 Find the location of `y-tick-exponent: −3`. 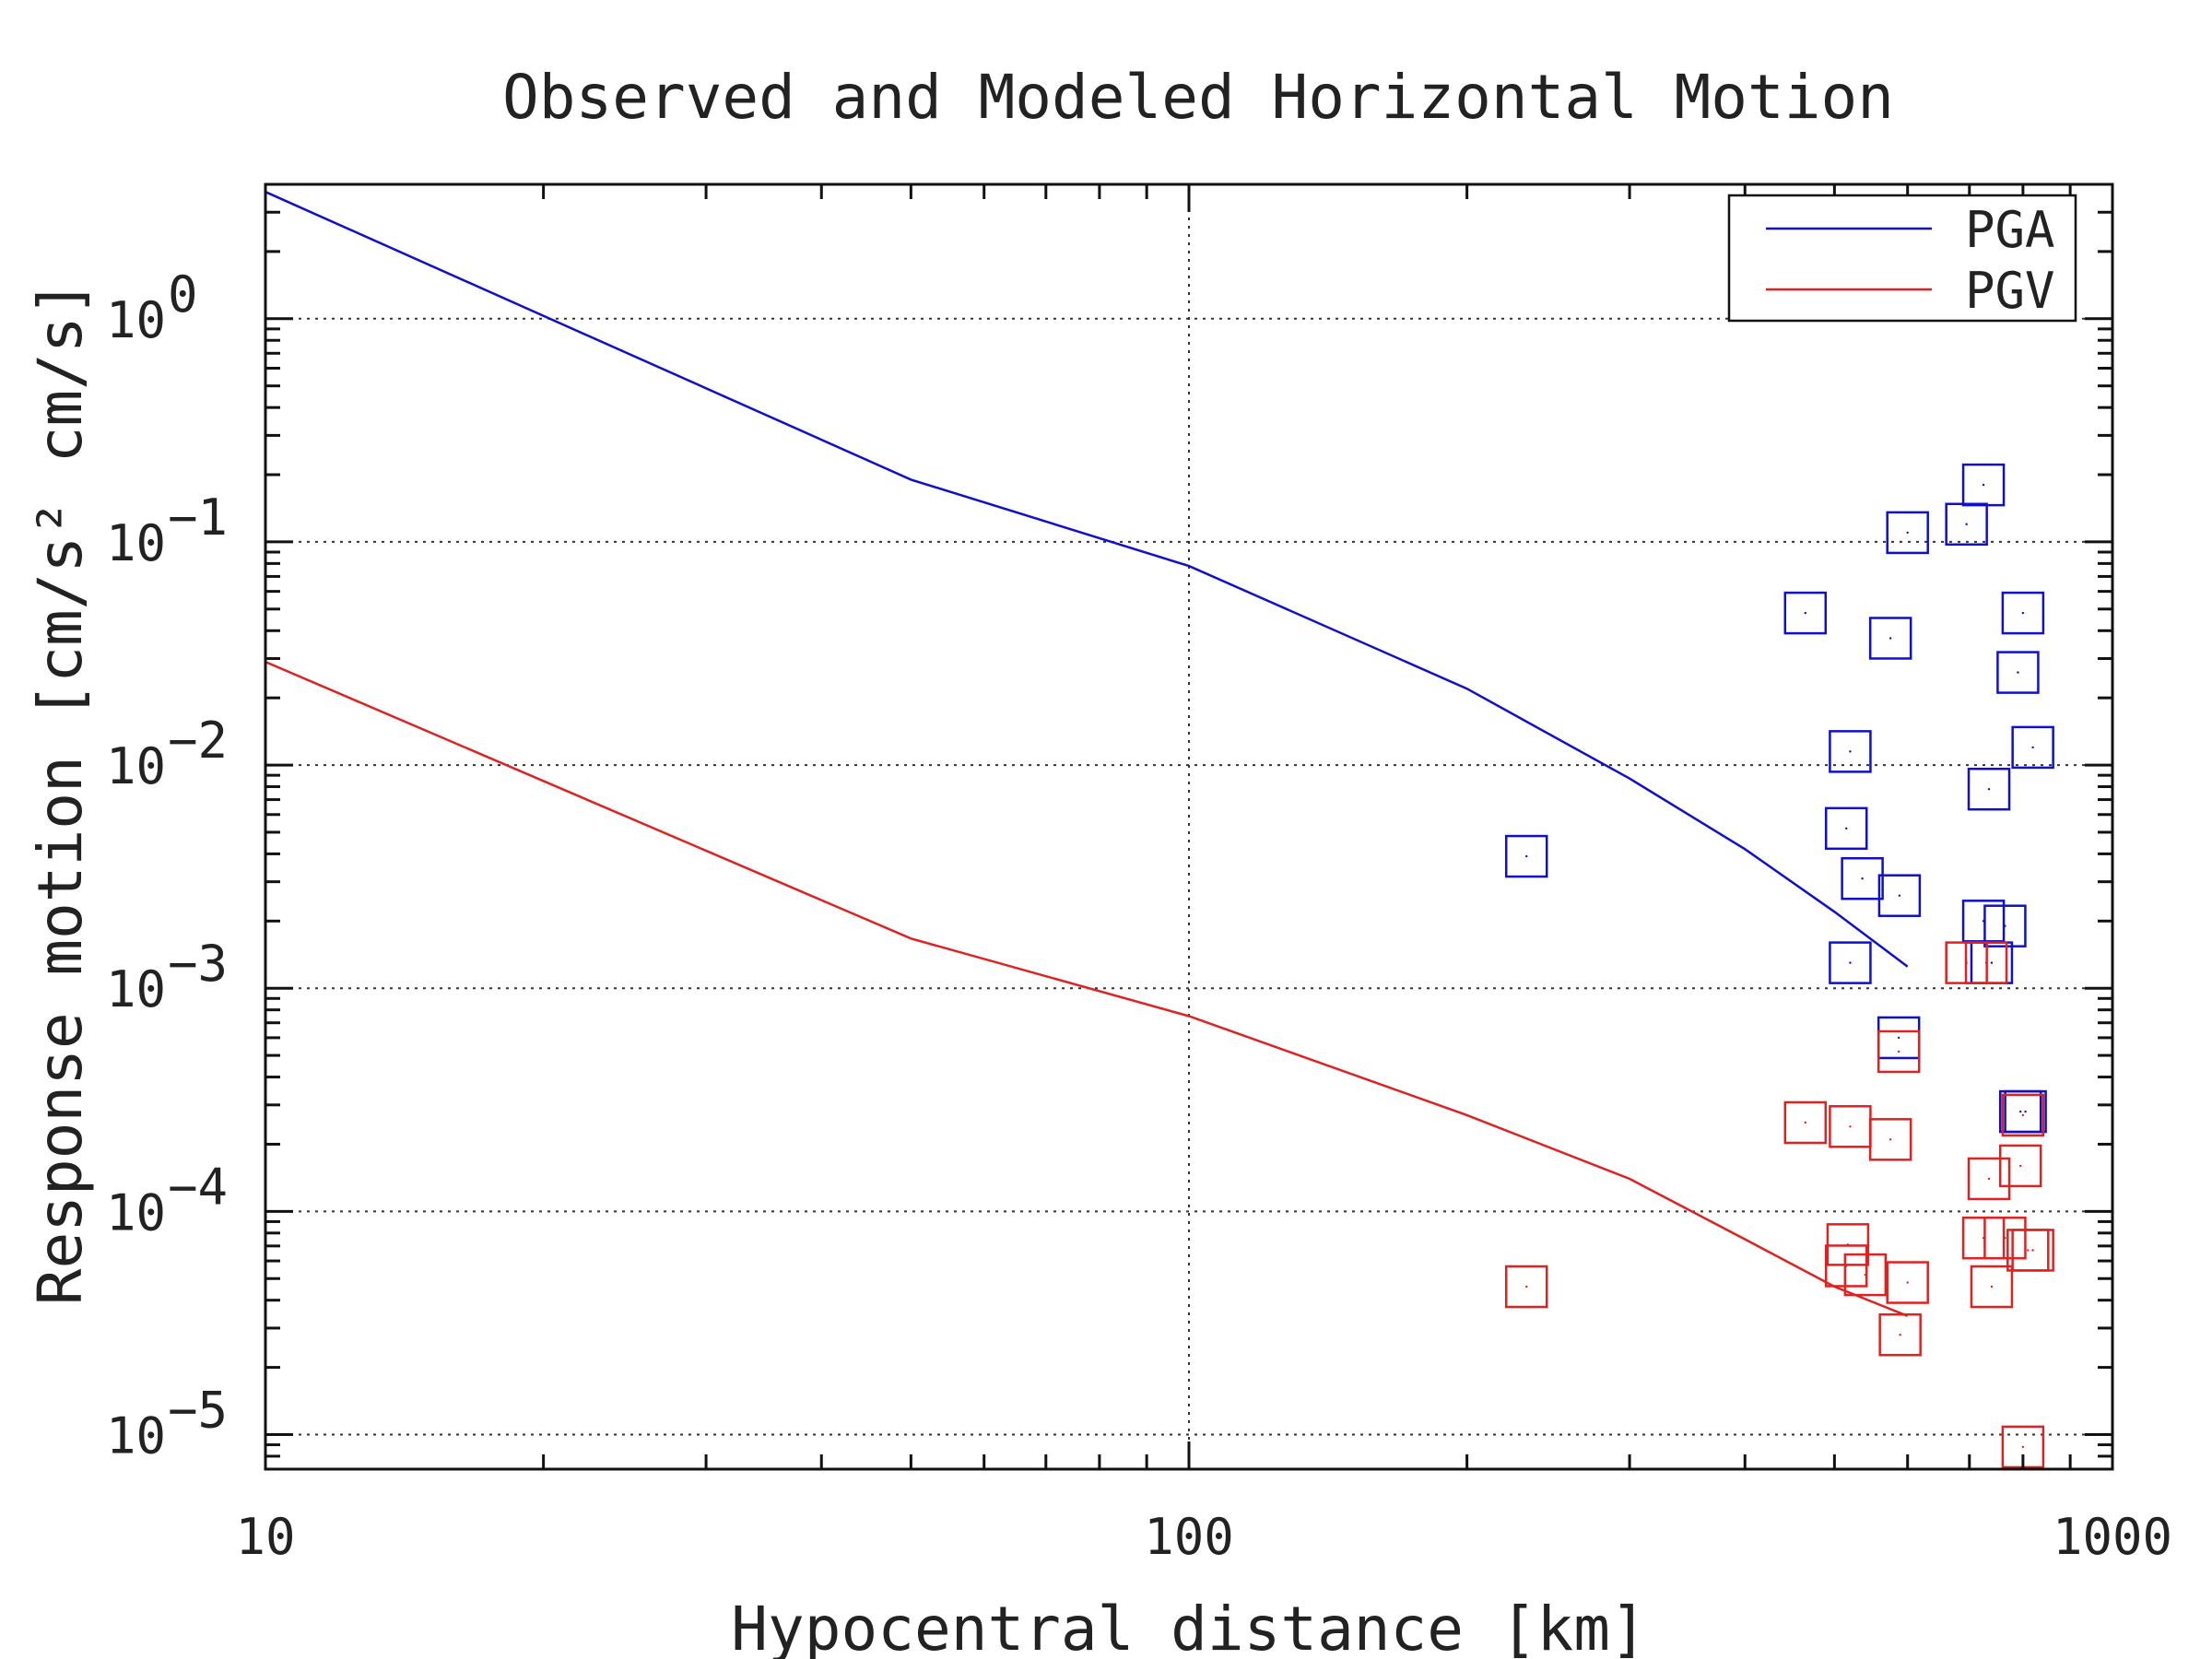

y-tick-exponent: −3 is located at coordinates (198, 964).